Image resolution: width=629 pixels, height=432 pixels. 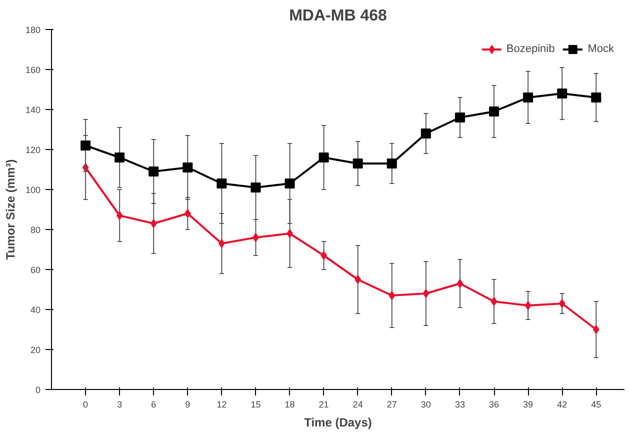 What do you see at coordinates (33, 190) in the screenshot?
I see `y-tick-label: 100` at bounding box center [33, 190].